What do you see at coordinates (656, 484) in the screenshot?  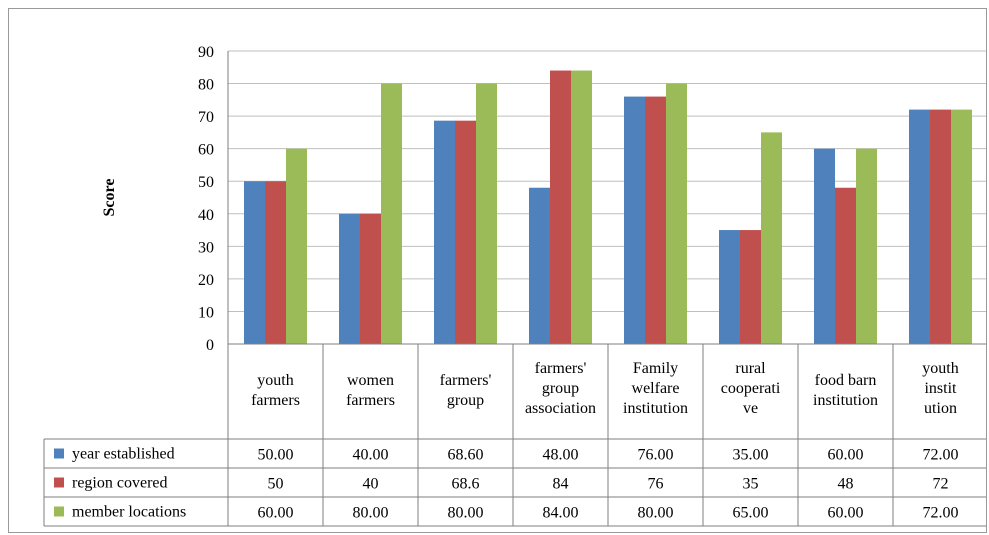 I see `table-value: 76` at bounding box center [656, 484].